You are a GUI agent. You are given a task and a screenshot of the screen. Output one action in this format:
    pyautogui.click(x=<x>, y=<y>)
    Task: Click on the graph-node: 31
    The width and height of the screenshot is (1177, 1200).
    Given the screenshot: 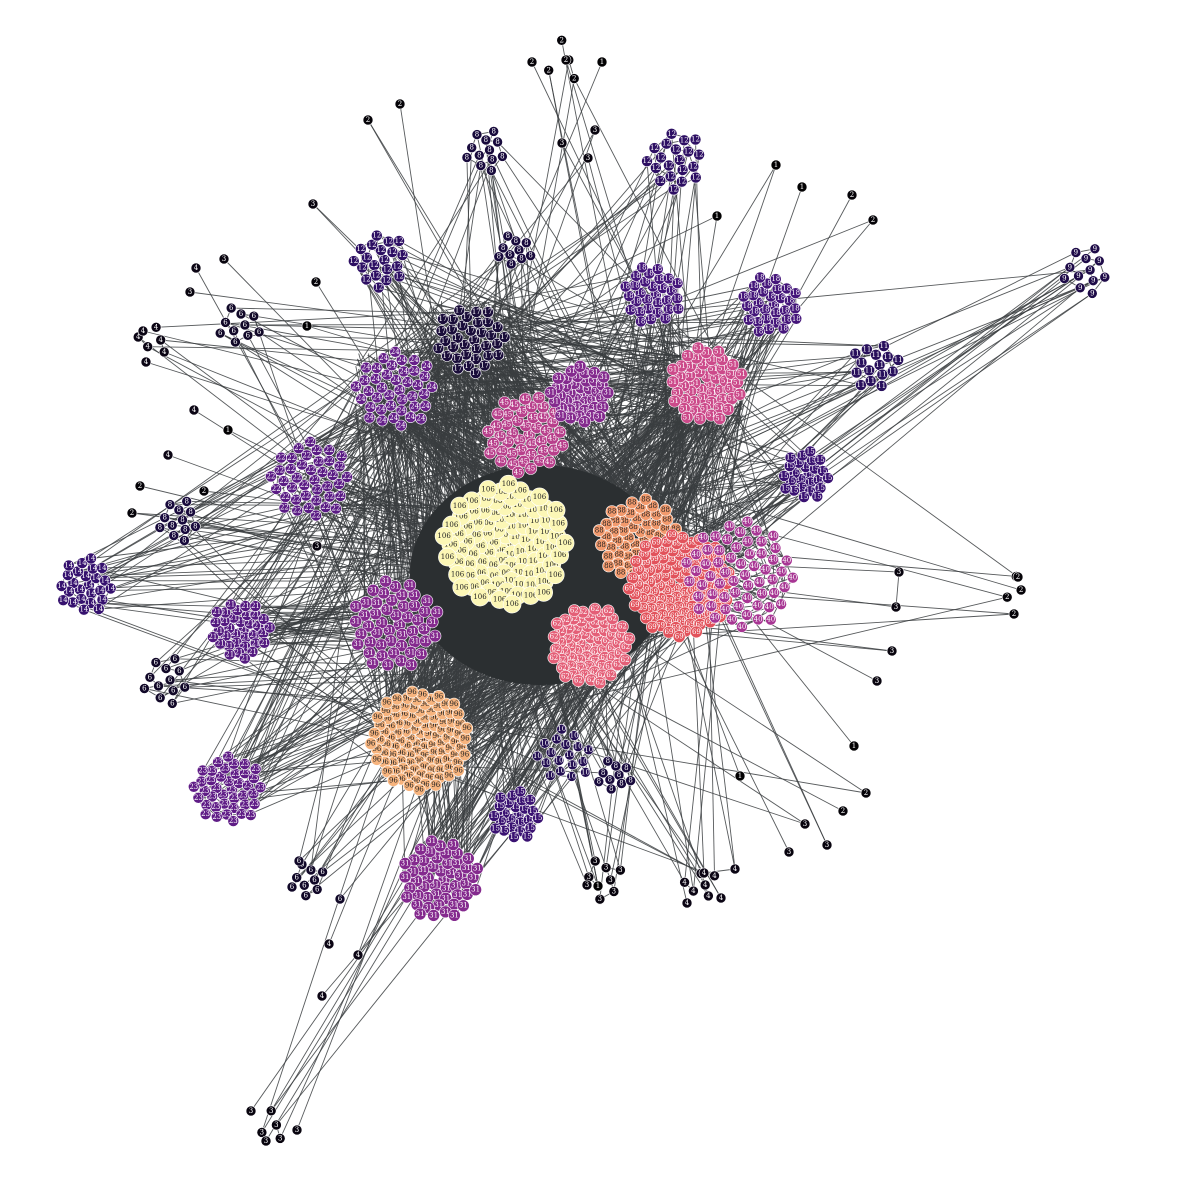 What is the action you would take?
    pyautogui.click(x=404, y=606)
    